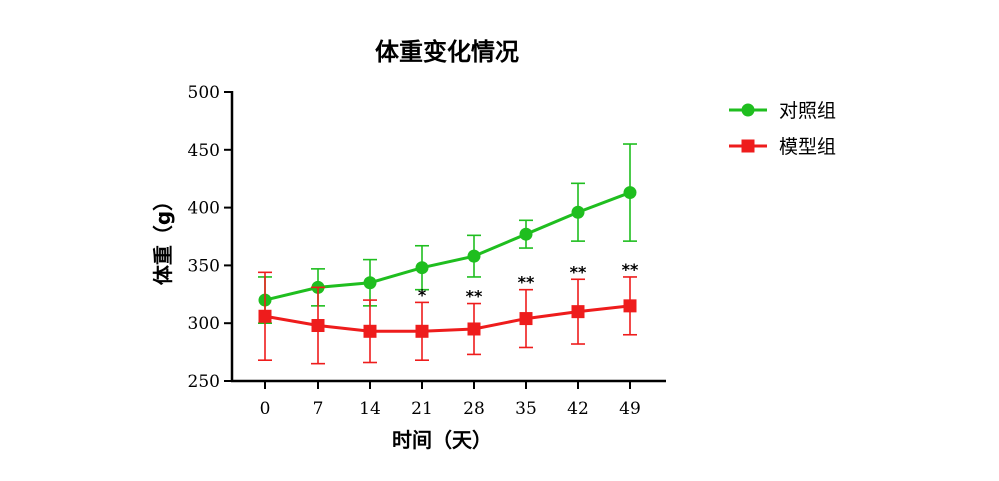 This screenshot has height=481, width=999. I want to click on x-tick-label: 0, so click(265, 409).